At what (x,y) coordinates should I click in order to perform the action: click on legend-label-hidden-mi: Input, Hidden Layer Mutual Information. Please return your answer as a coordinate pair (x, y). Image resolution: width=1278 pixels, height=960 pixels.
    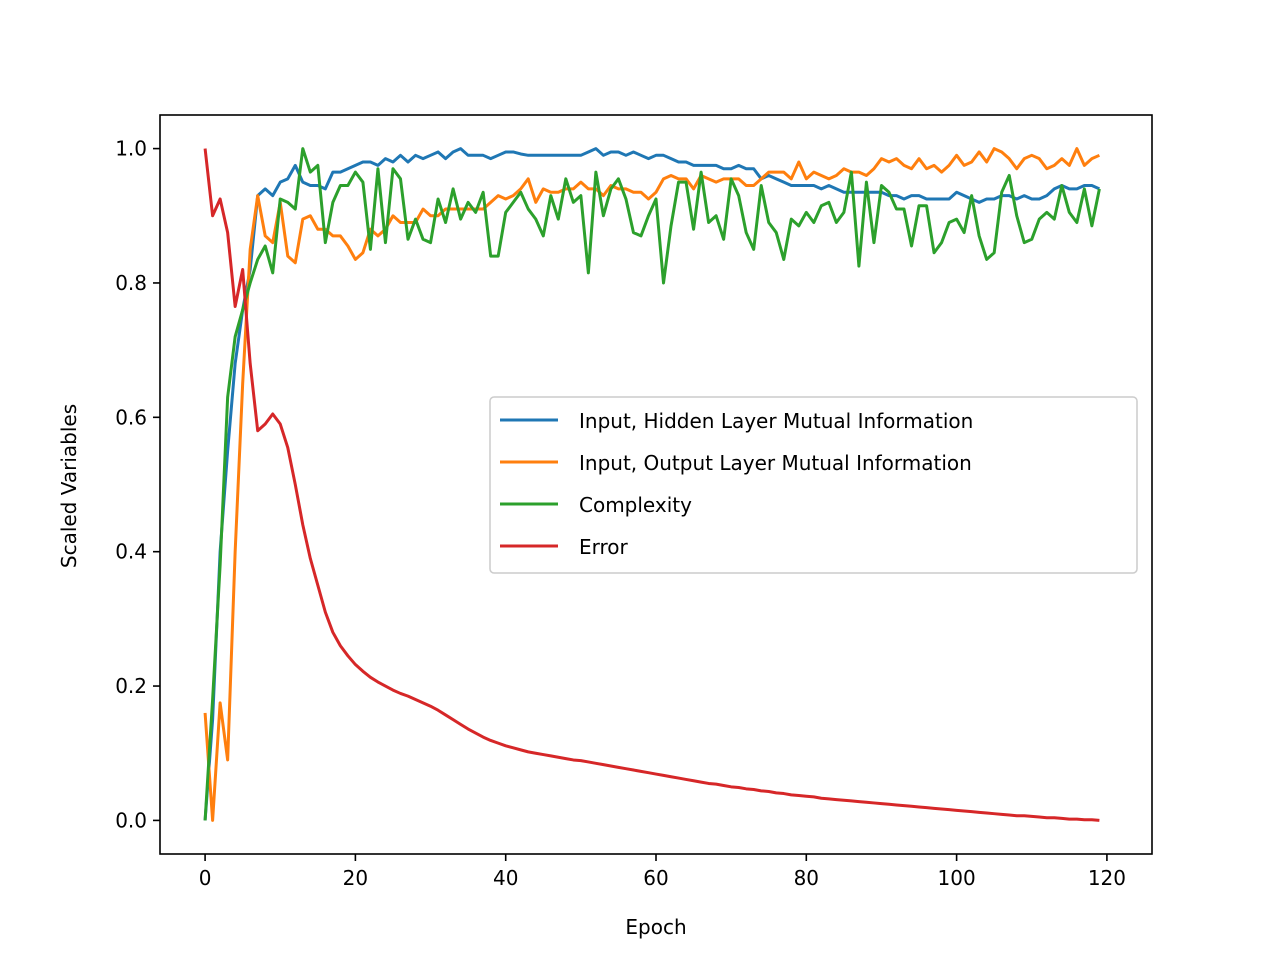
    Looking at the image, I should click on (776, 421).